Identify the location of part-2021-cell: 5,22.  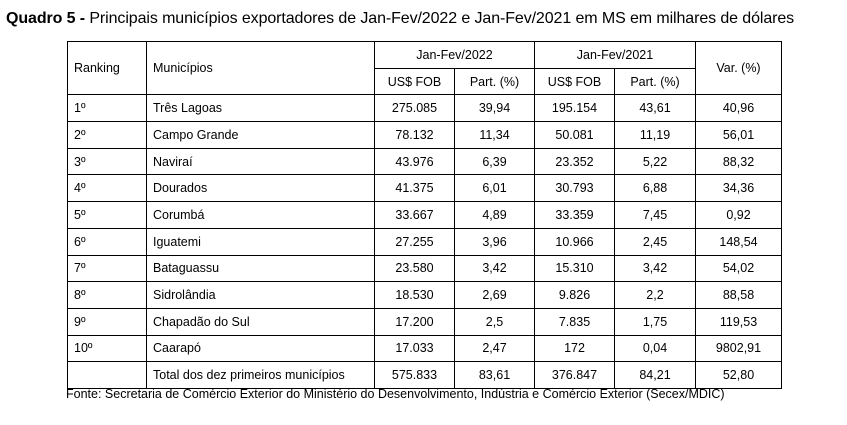
(655, 161).